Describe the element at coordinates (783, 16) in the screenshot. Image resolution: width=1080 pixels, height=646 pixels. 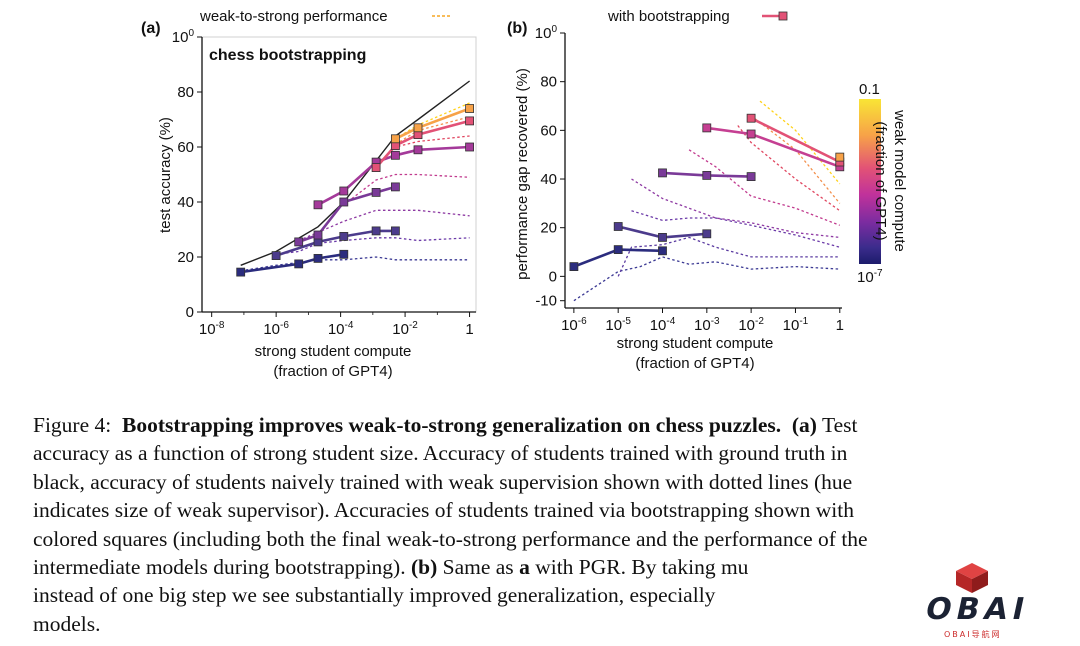
I see `legend-b-marker` at that location.